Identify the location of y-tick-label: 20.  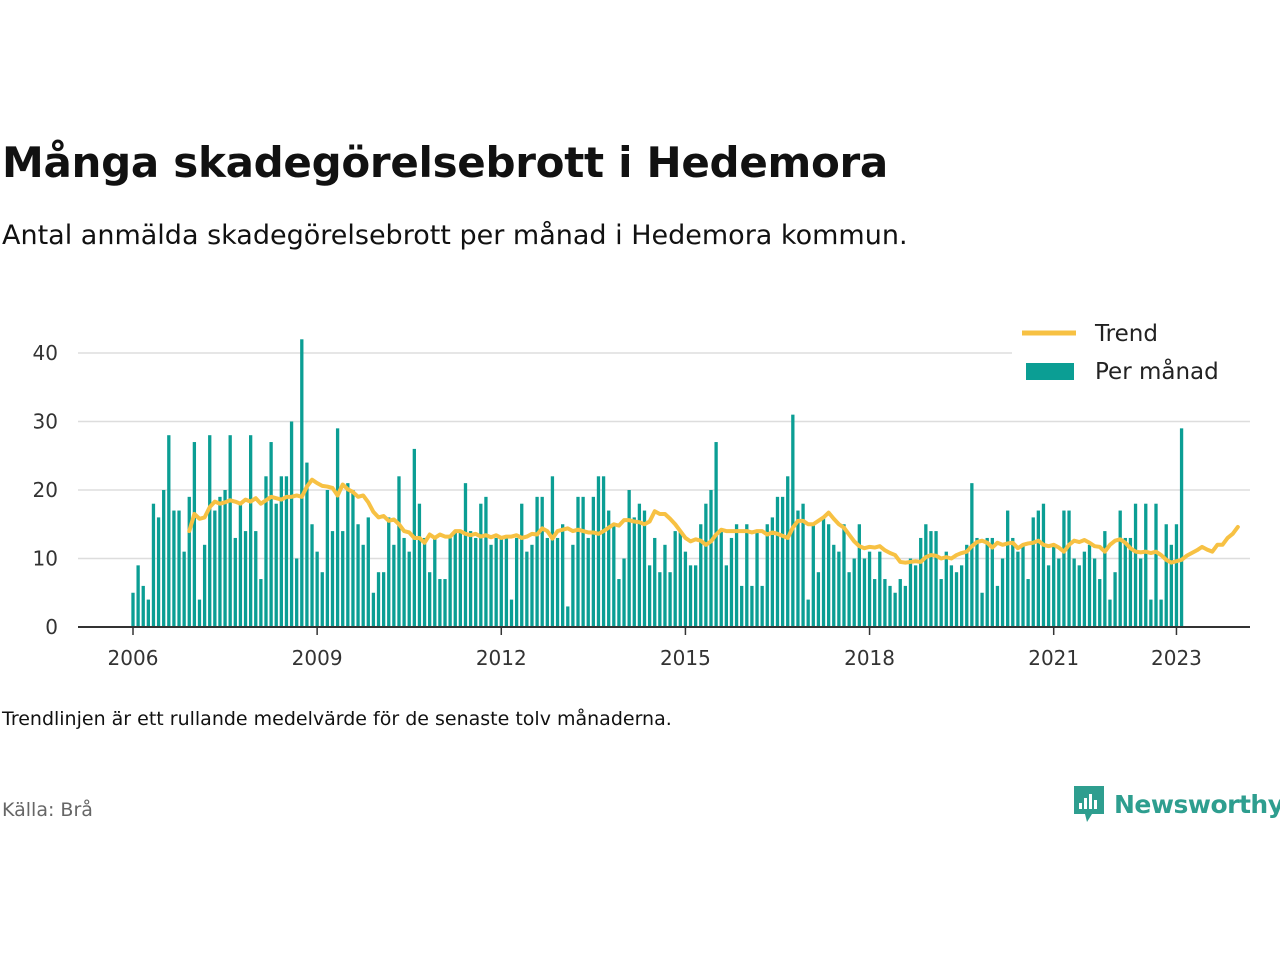
(45, 490).